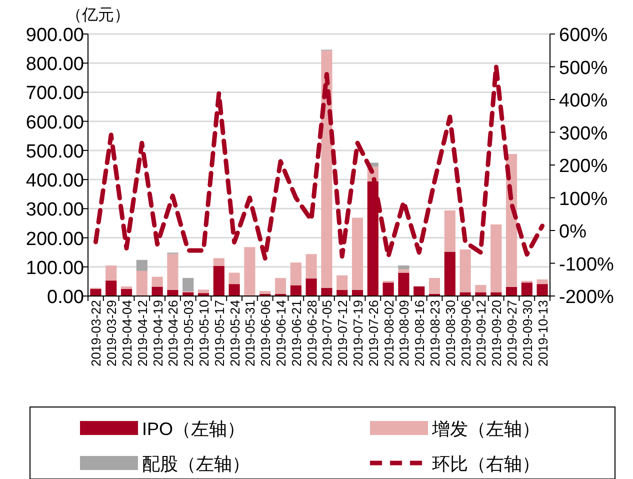 The width and height of the screenshot is (633, 479). Describe the element at coordinates (583, 68) in the screenshot. I see `y2-tick-label: 500%` at that location.